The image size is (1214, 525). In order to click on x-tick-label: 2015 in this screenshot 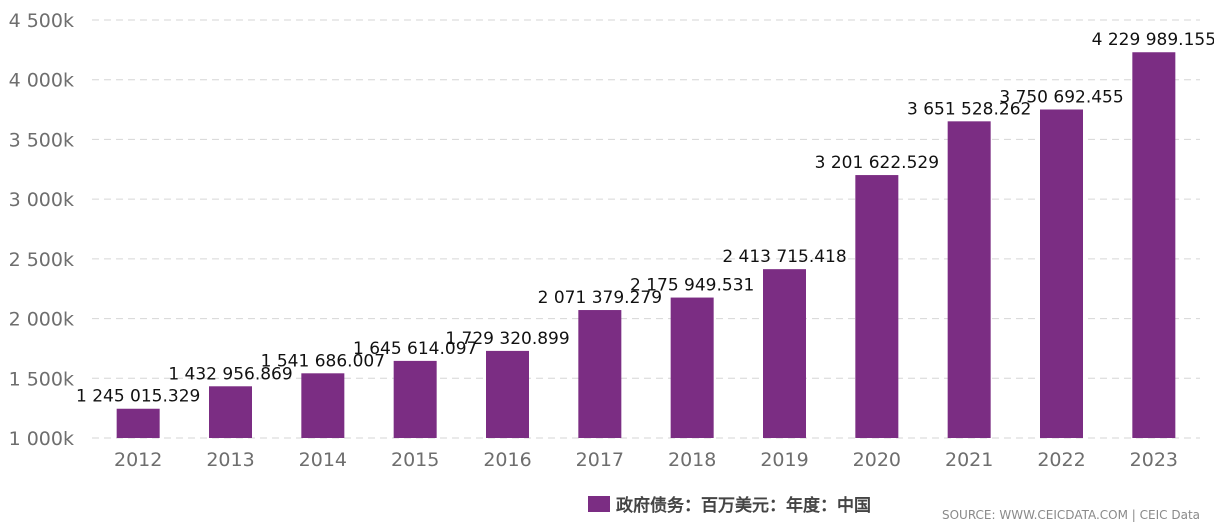, I will do `click(415, 460)`.